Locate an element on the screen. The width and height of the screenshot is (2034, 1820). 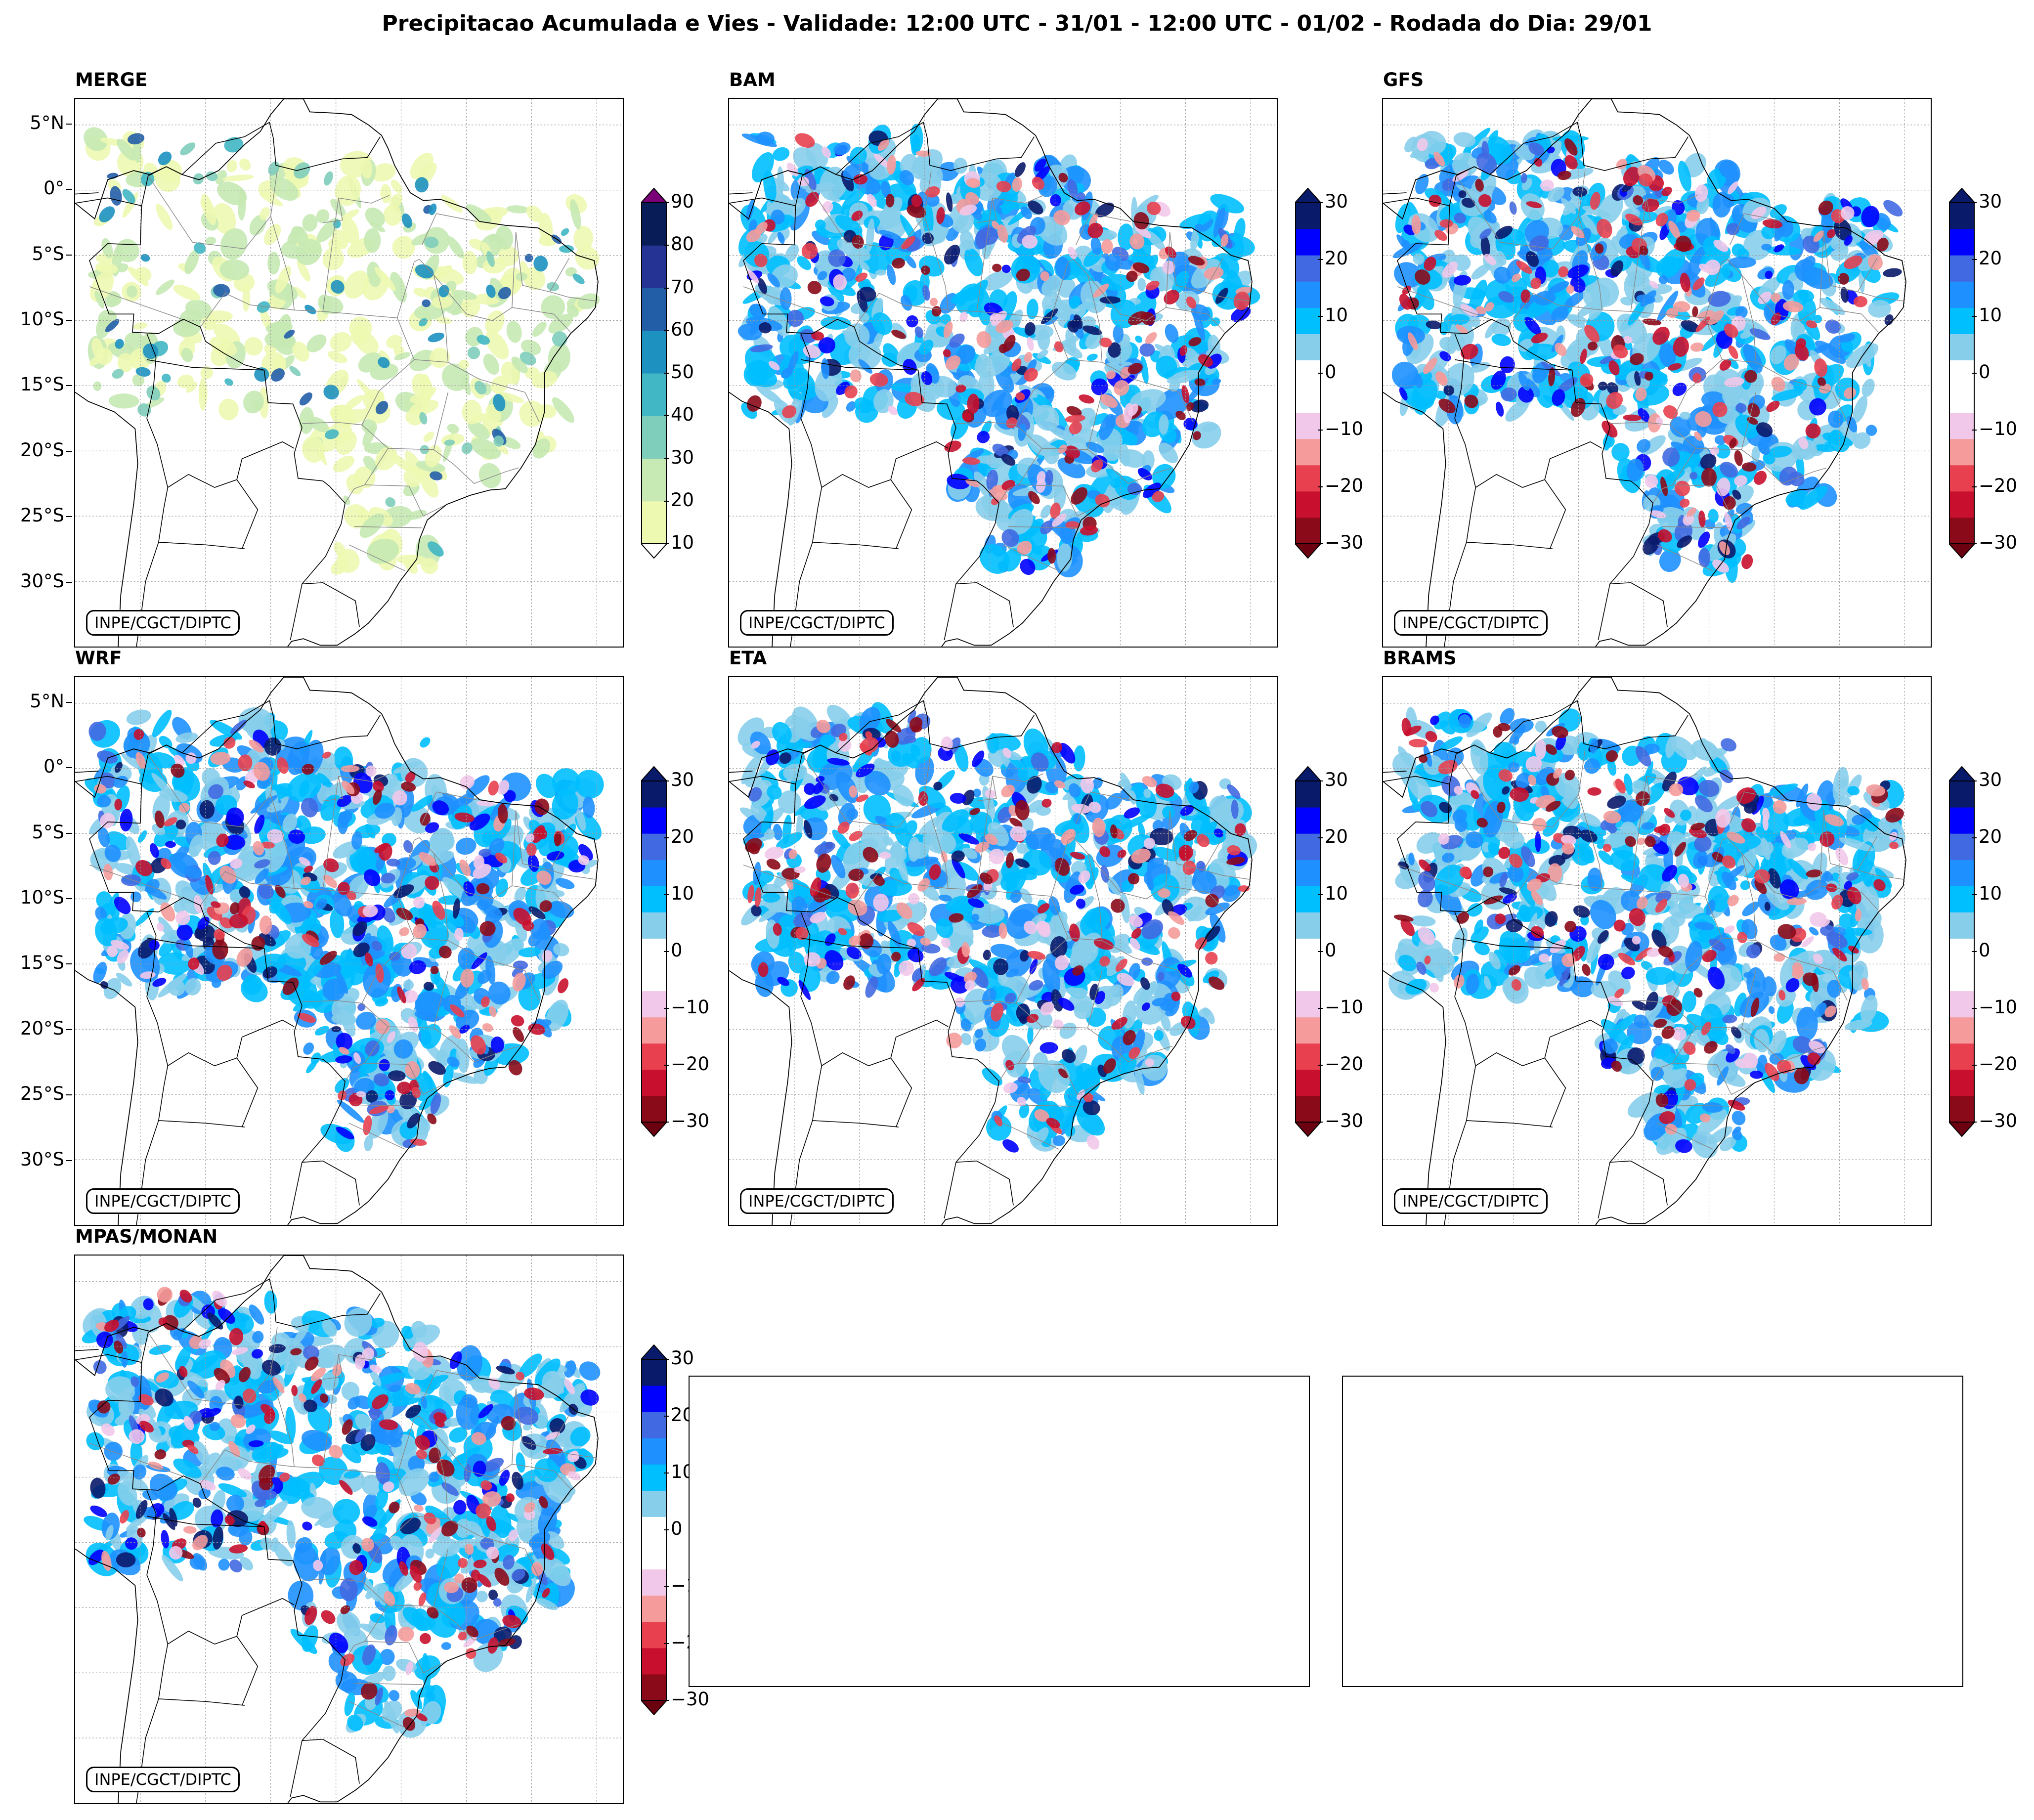
lat-tick: 25°S is located at coordinates (36, 515).